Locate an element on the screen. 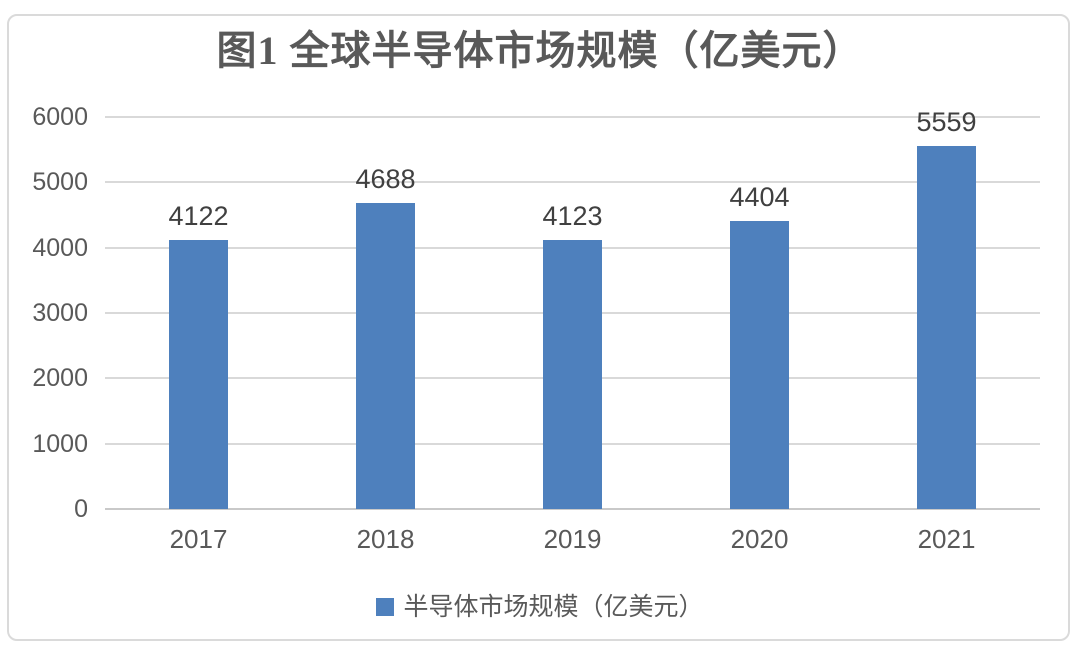 The width and height of the screenshot is (1080, 652). bar-2017 is located at coordinates (198, 374).